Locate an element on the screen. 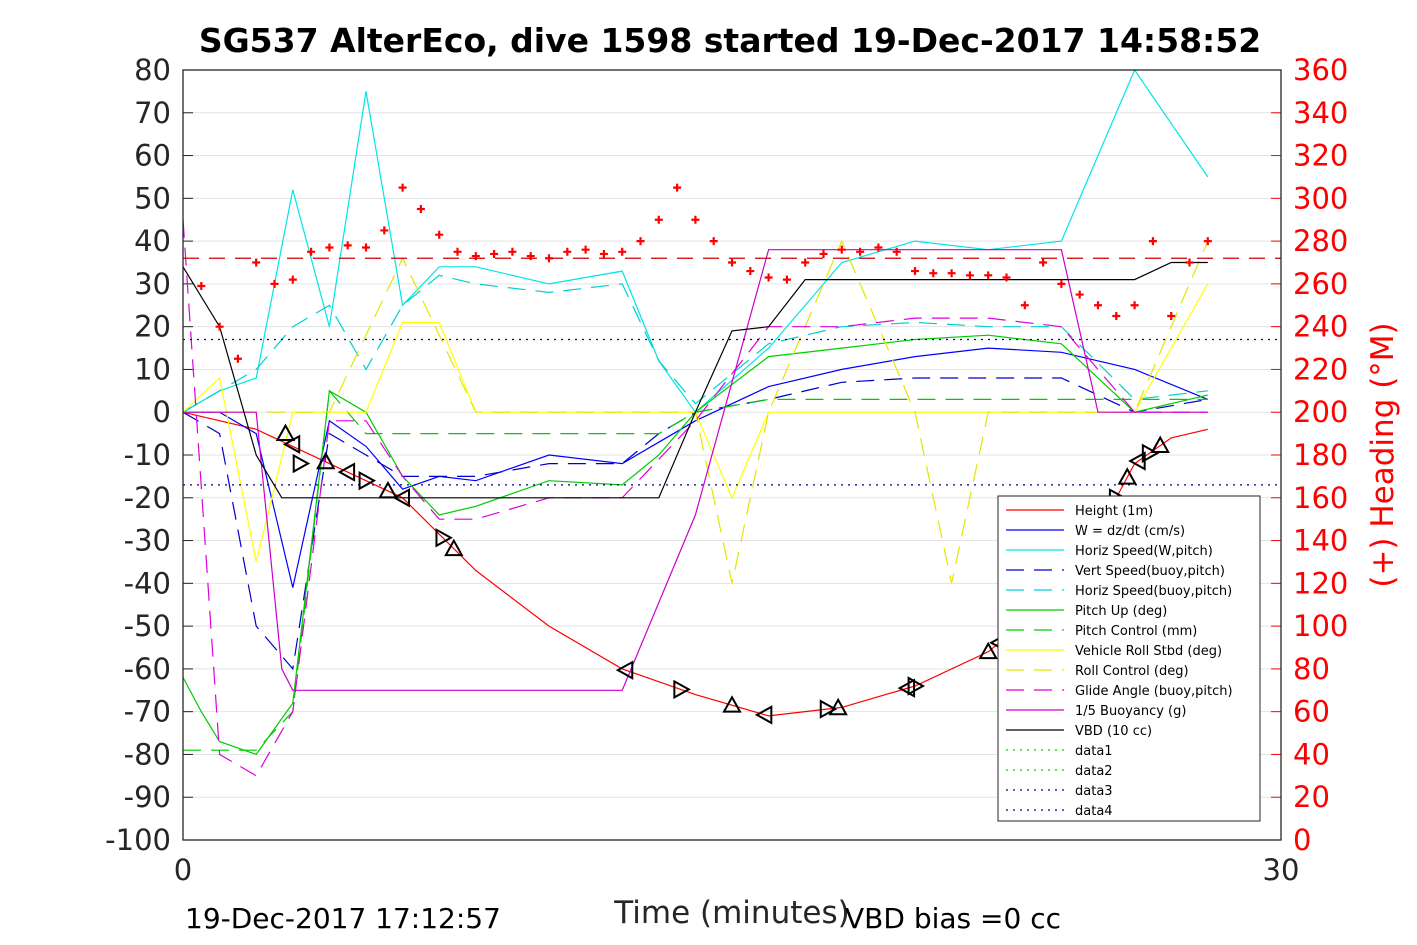 This screenshot has width=1417, height=945. y-tick-label: 50 is located at coordinates (152, 198).